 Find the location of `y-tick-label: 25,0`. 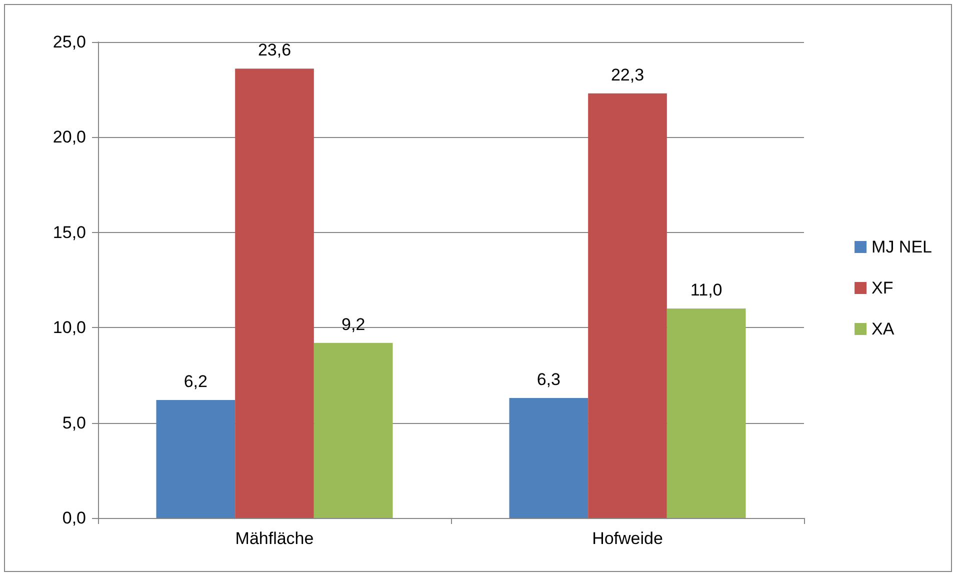

y-tick-label: 25,0 is located at coordinates (69, 42).